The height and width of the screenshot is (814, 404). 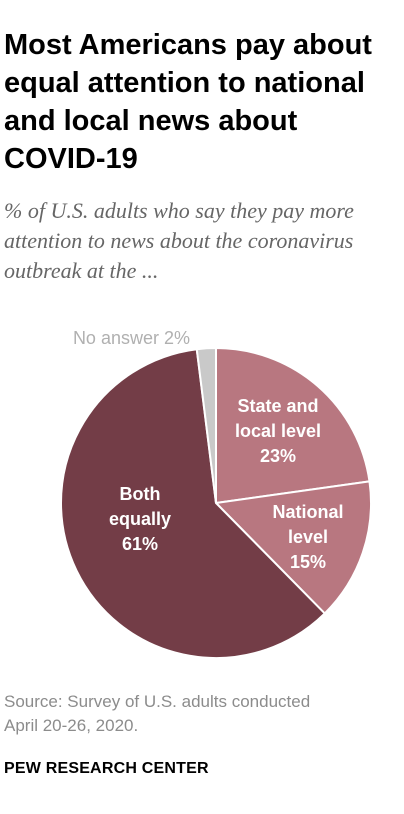 I want to click on pie-slice-no-answer, so click(x=206, y=425).